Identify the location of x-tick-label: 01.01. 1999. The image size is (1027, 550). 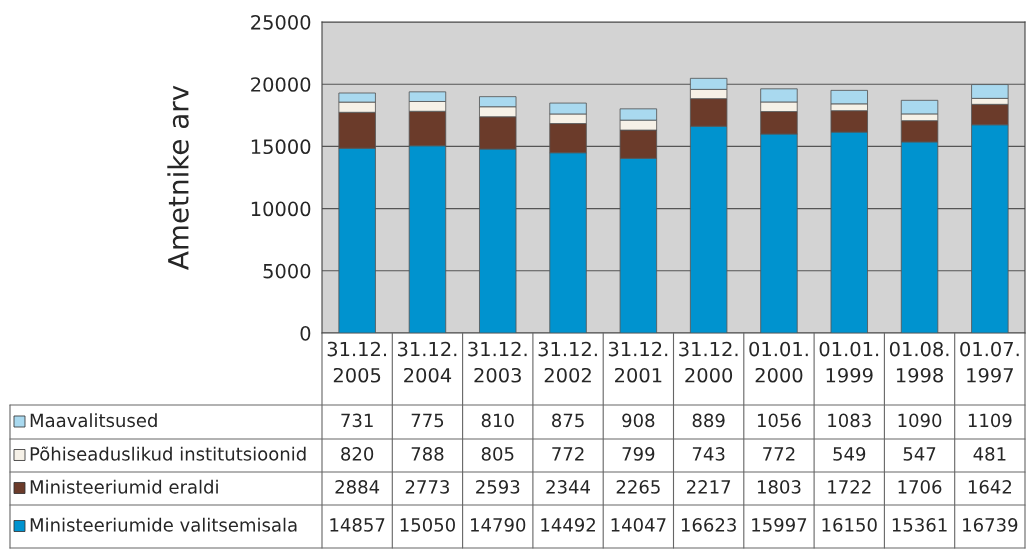
(849, 362).